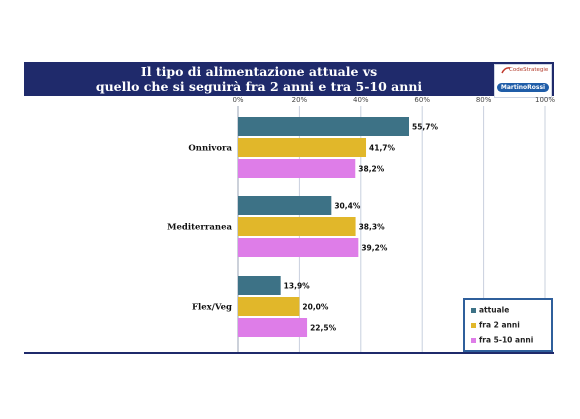  I want to click on legend-item-fra-2-anni: fra 2 anni, so click(495, 326).